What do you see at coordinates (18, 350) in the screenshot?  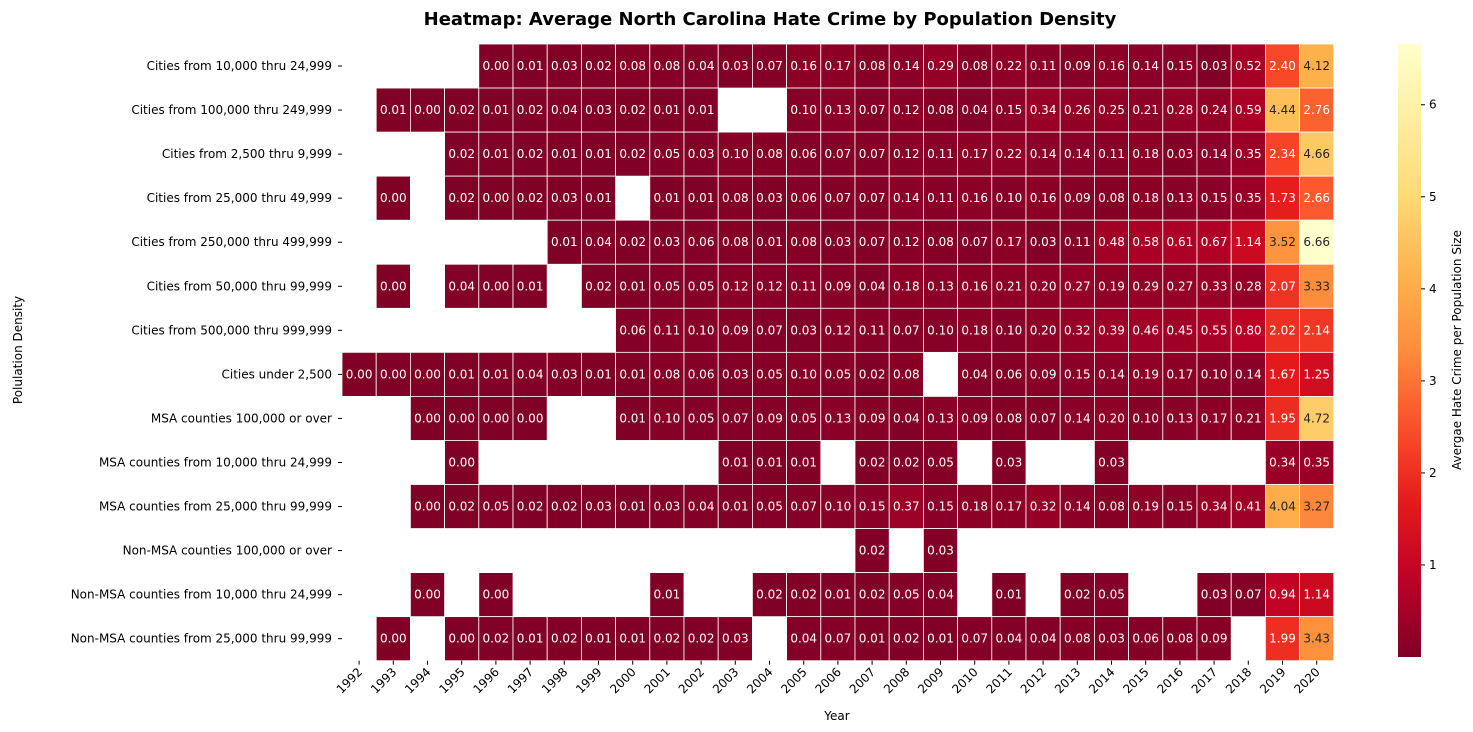 I see `y-axis-label: Polulation Density` at bounding box center [18, 350].